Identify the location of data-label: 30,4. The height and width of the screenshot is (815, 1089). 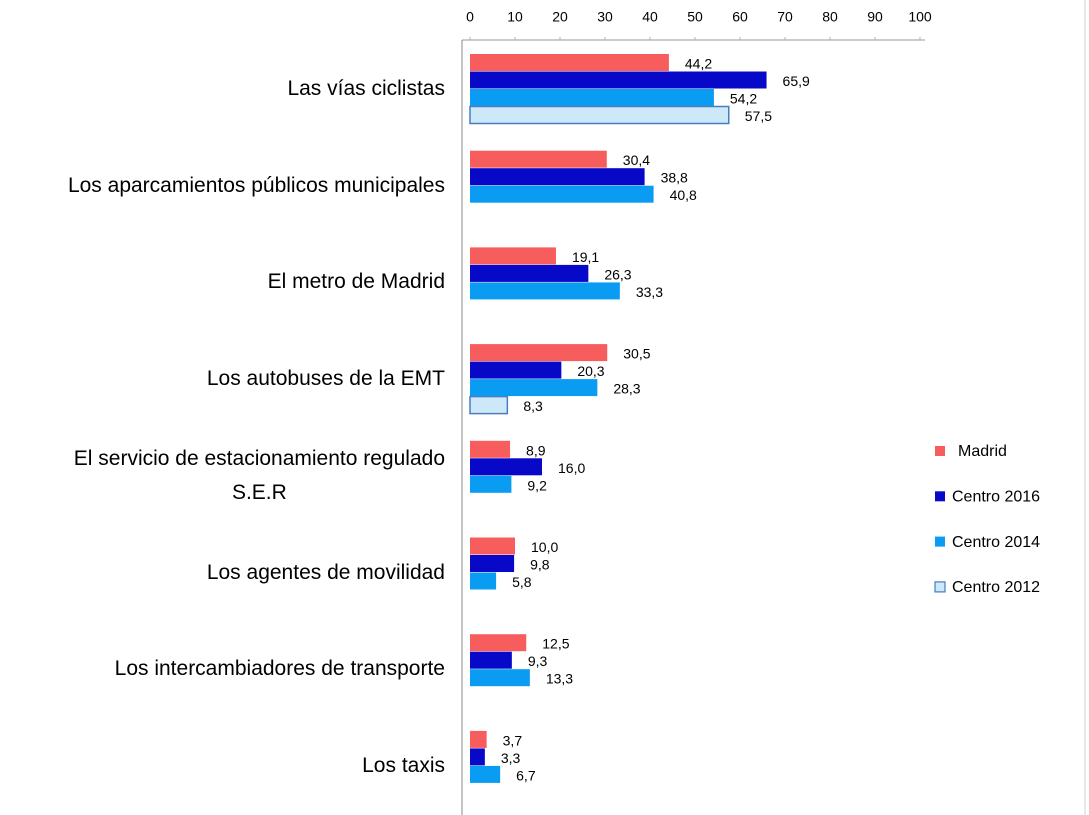
(636, 160).